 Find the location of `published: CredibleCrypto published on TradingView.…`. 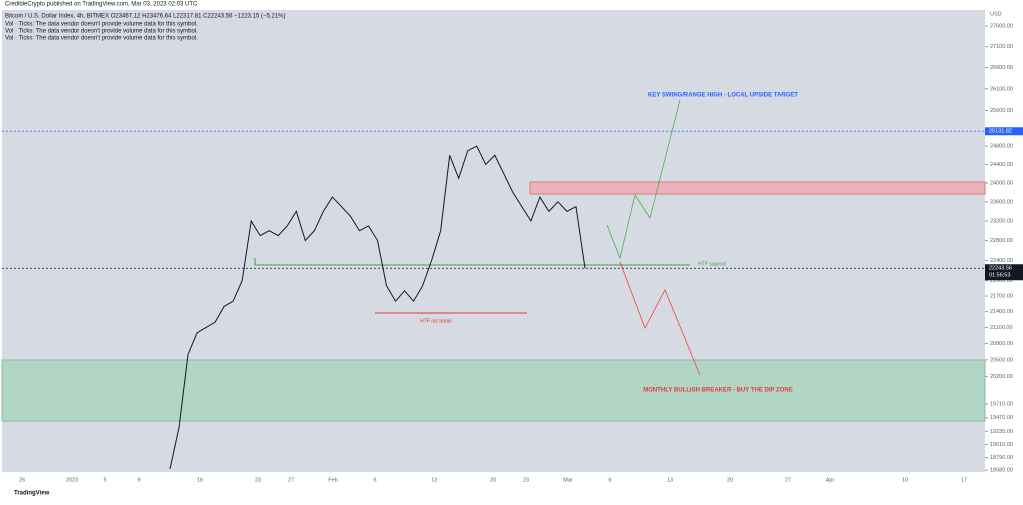

published: CredibleCrypto published on TradingView.… is located at coordinates (101, 5).